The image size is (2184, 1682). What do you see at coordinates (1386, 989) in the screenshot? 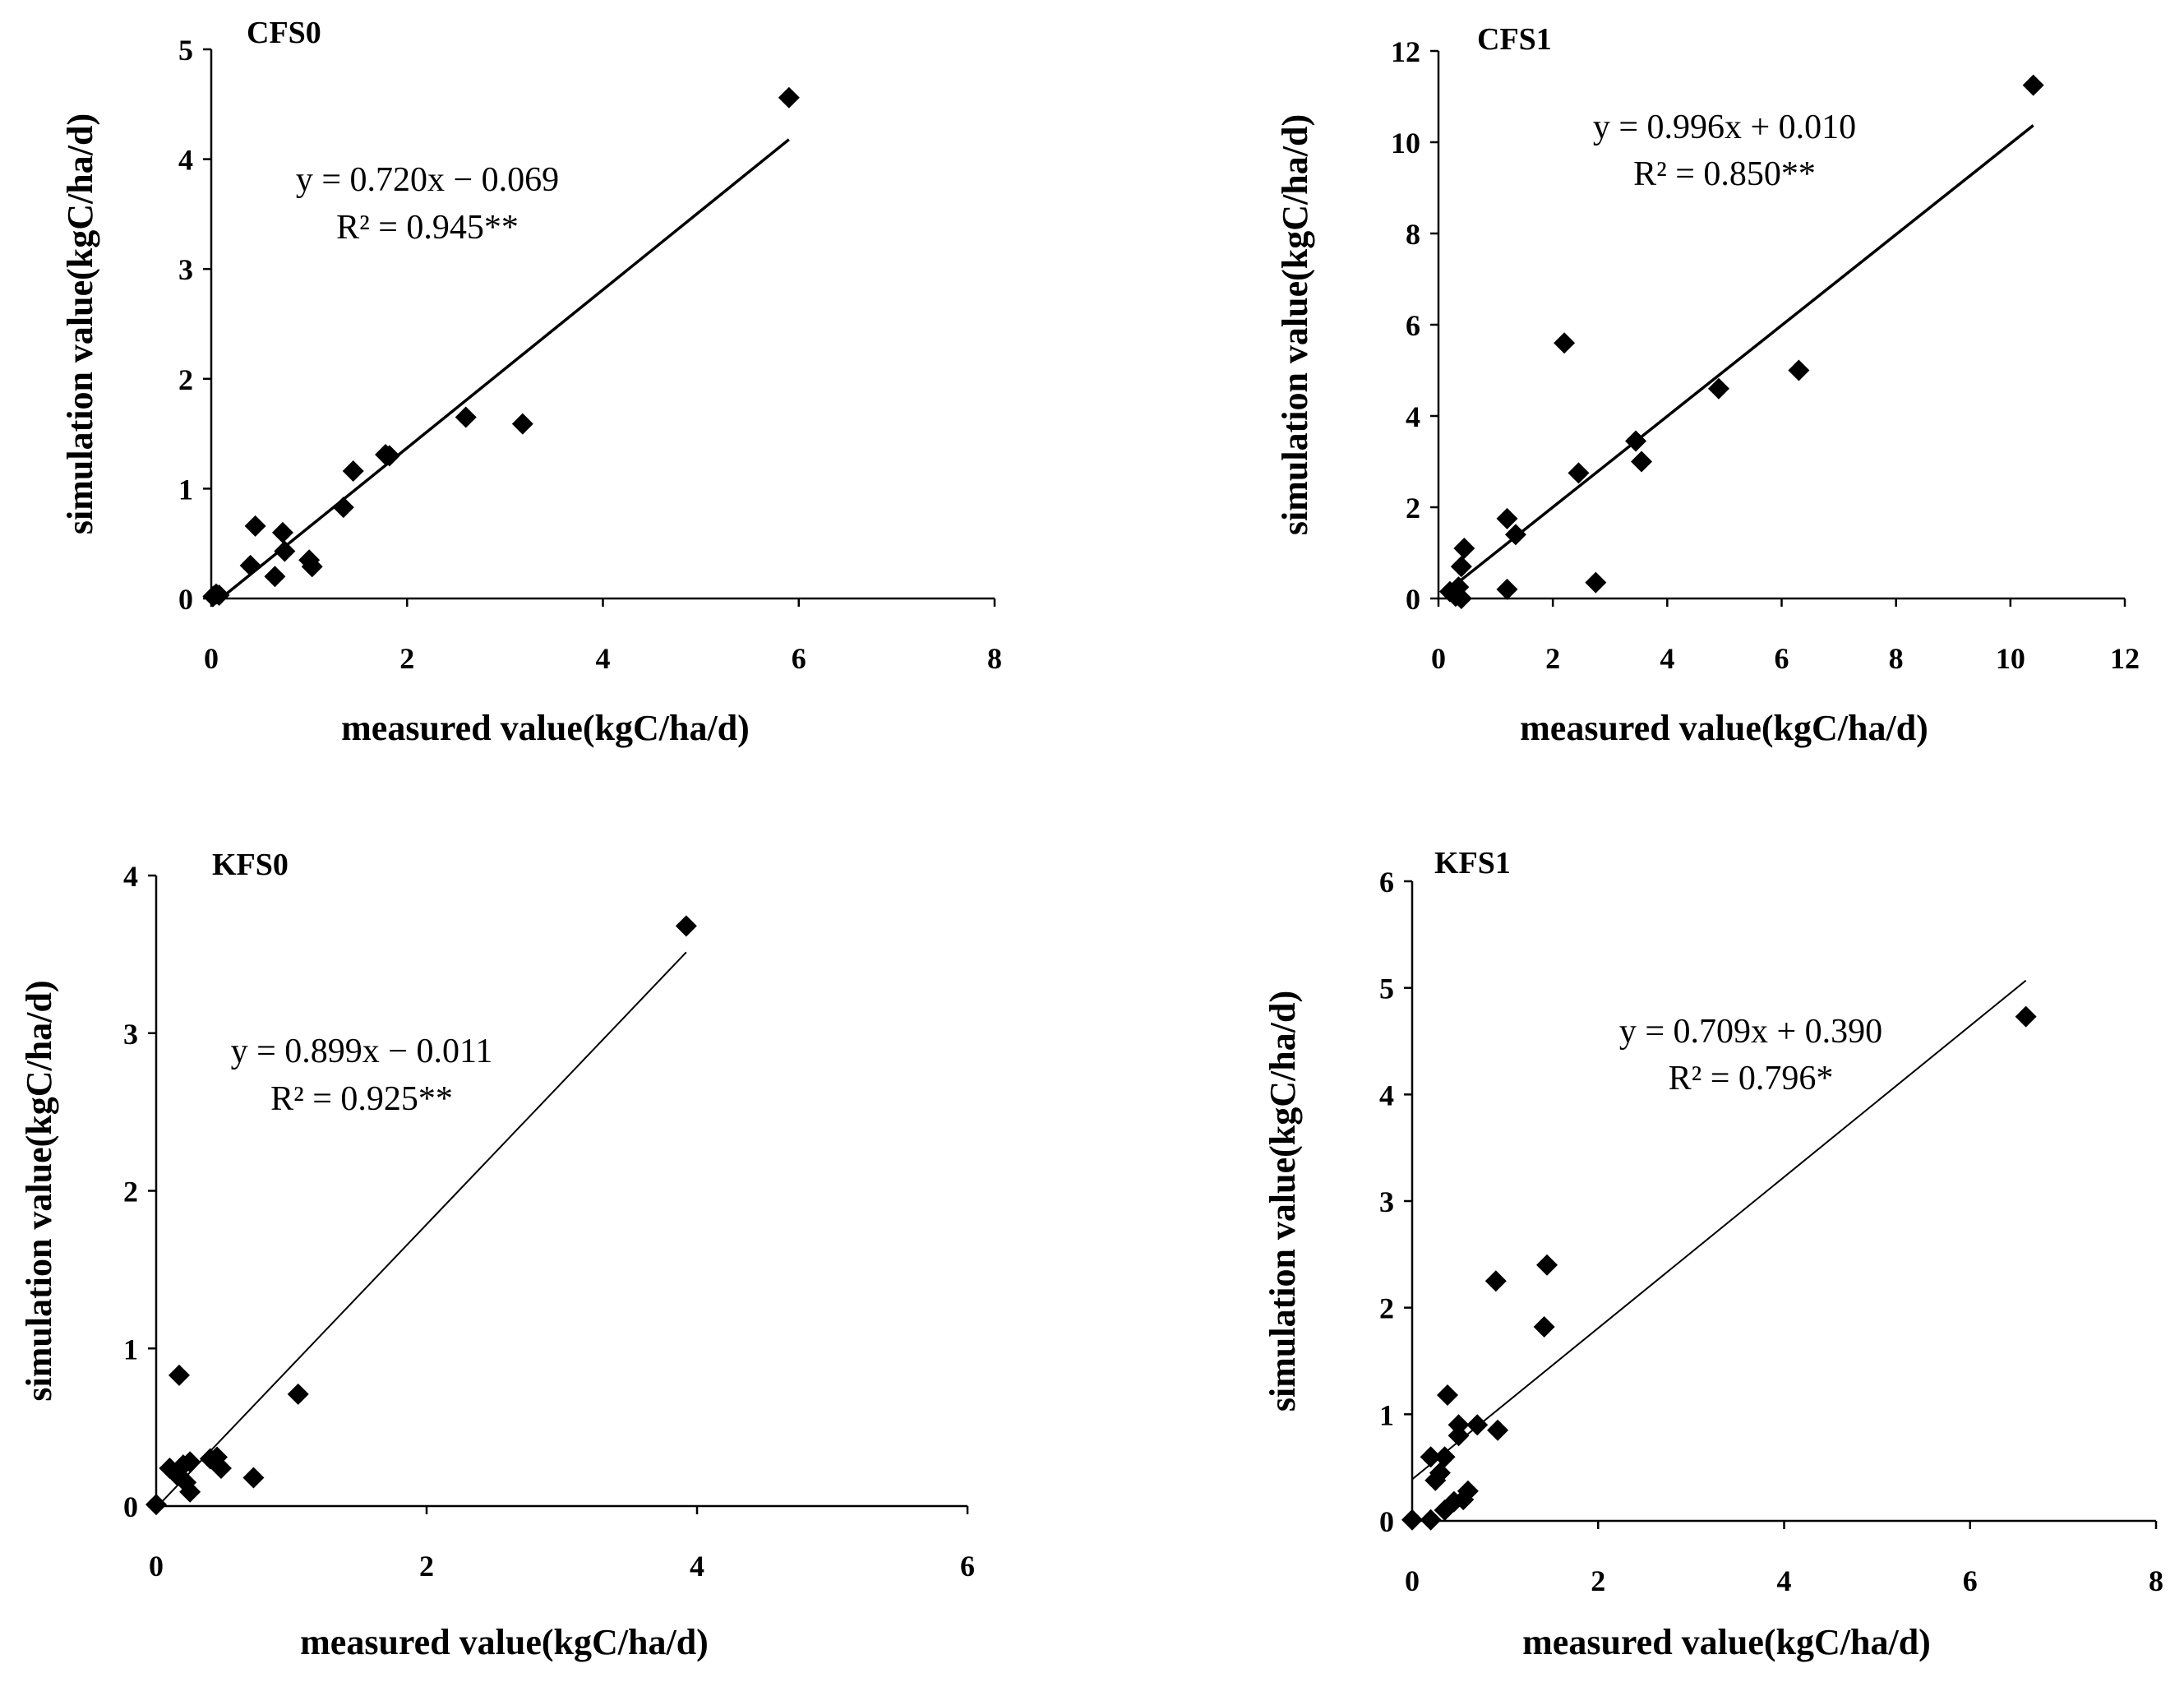
I see `y-tick-label: 5` at bounding box center [1386, 989].